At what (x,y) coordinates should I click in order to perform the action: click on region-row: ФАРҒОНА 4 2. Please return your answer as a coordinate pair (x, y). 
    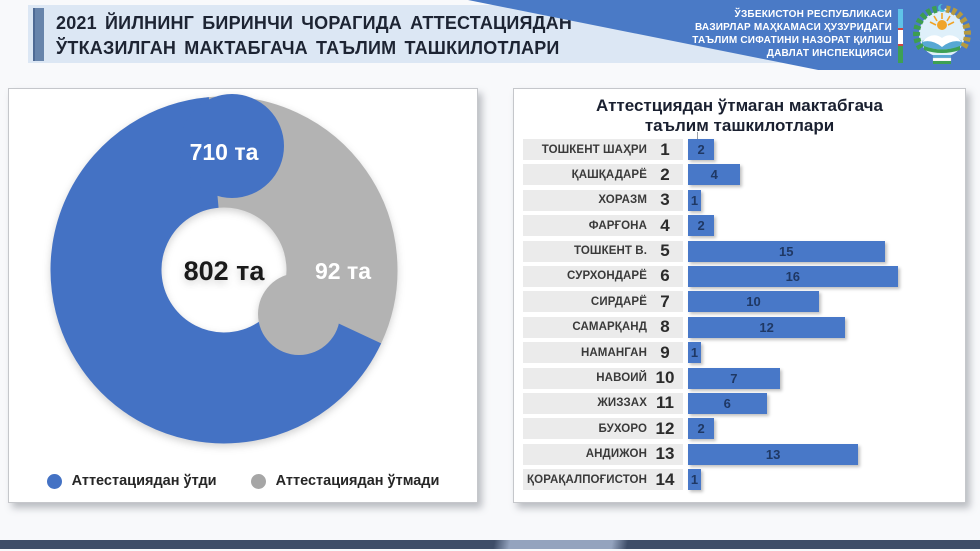
    Looking at the image, I should click on (739, 226).